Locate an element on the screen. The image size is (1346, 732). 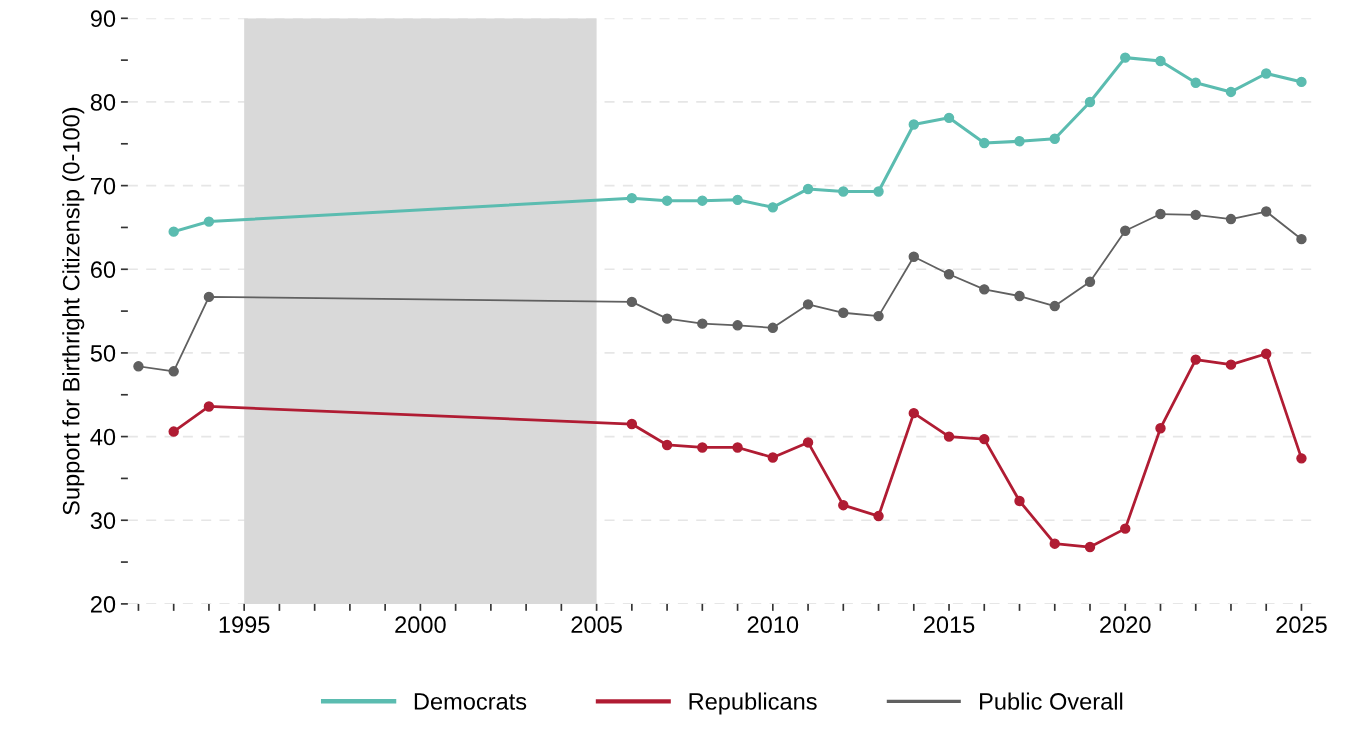
x-tick-label: 2015 is located at coordinates (949, 625).